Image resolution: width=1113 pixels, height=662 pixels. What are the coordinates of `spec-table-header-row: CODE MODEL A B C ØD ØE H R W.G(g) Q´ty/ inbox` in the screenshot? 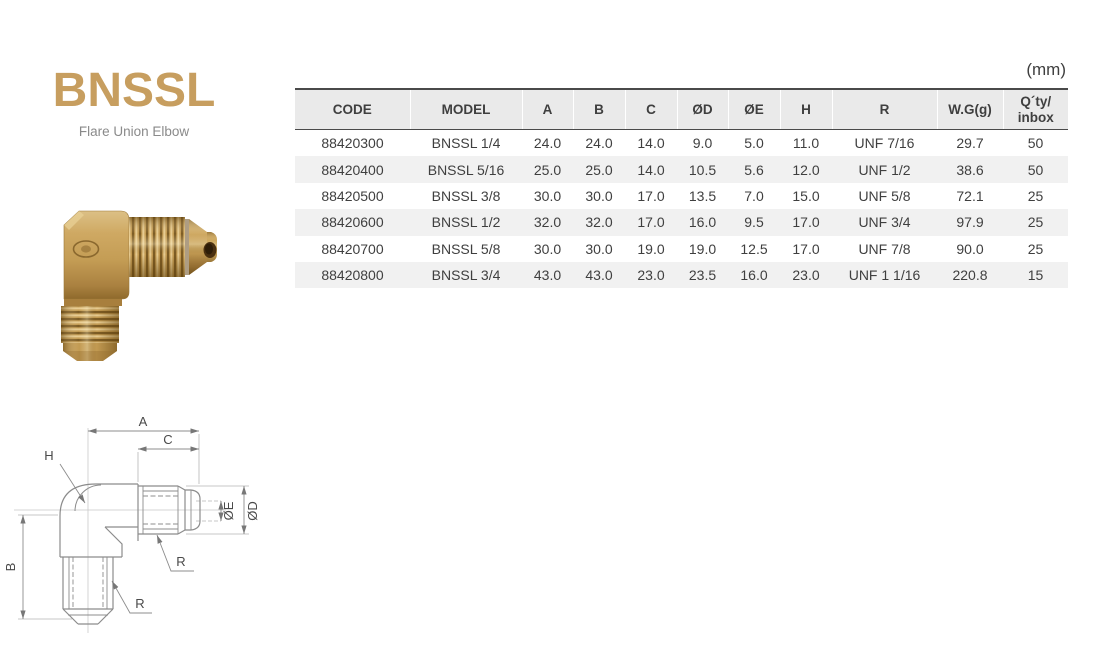 It's located at (681, 109).